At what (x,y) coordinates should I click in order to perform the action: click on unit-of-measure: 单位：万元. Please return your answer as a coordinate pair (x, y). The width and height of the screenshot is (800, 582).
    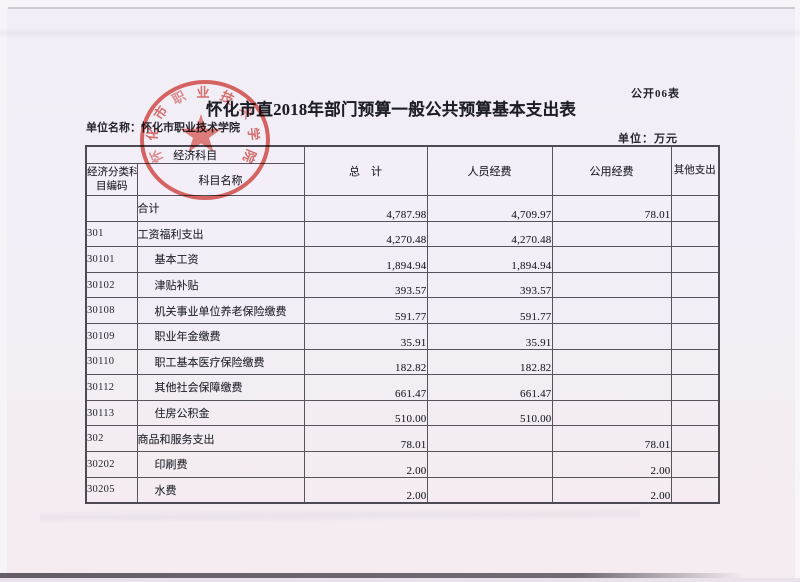
    Looking at the image, I should click on (648, 139).